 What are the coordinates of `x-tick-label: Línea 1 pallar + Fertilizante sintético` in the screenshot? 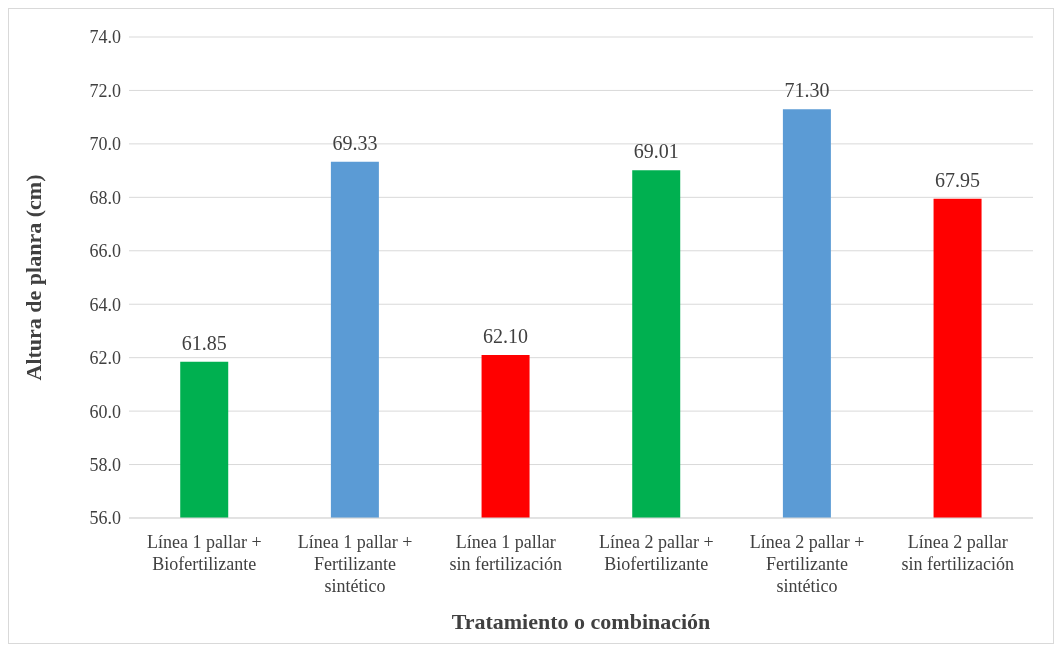 It's located at (355, 564).